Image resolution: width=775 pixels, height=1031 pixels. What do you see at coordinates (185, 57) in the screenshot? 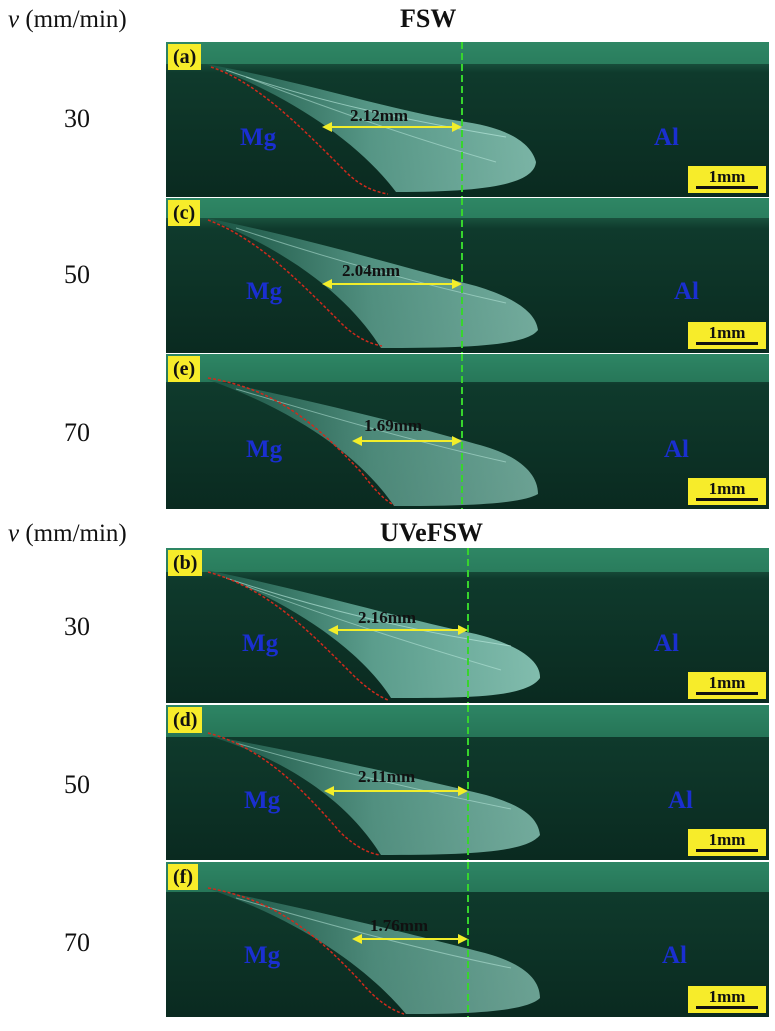
I see `panel-tag: (a)` at bounding box center [185, 57].